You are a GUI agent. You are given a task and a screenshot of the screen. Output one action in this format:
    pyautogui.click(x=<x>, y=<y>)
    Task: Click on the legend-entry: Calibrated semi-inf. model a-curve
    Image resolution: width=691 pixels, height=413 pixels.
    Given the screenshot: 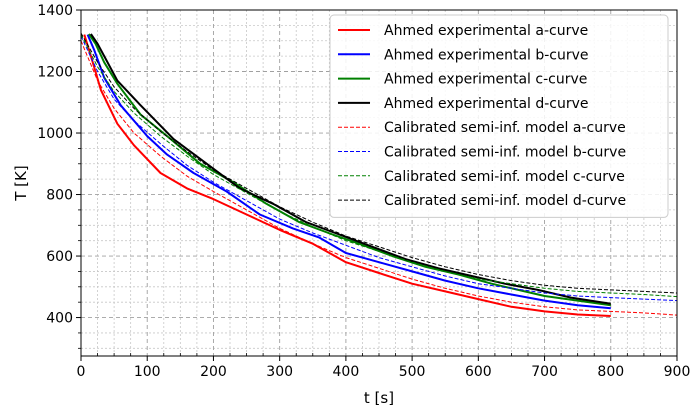 What is the action you would take?
    pyautogui.click(x=505, y=128)
    